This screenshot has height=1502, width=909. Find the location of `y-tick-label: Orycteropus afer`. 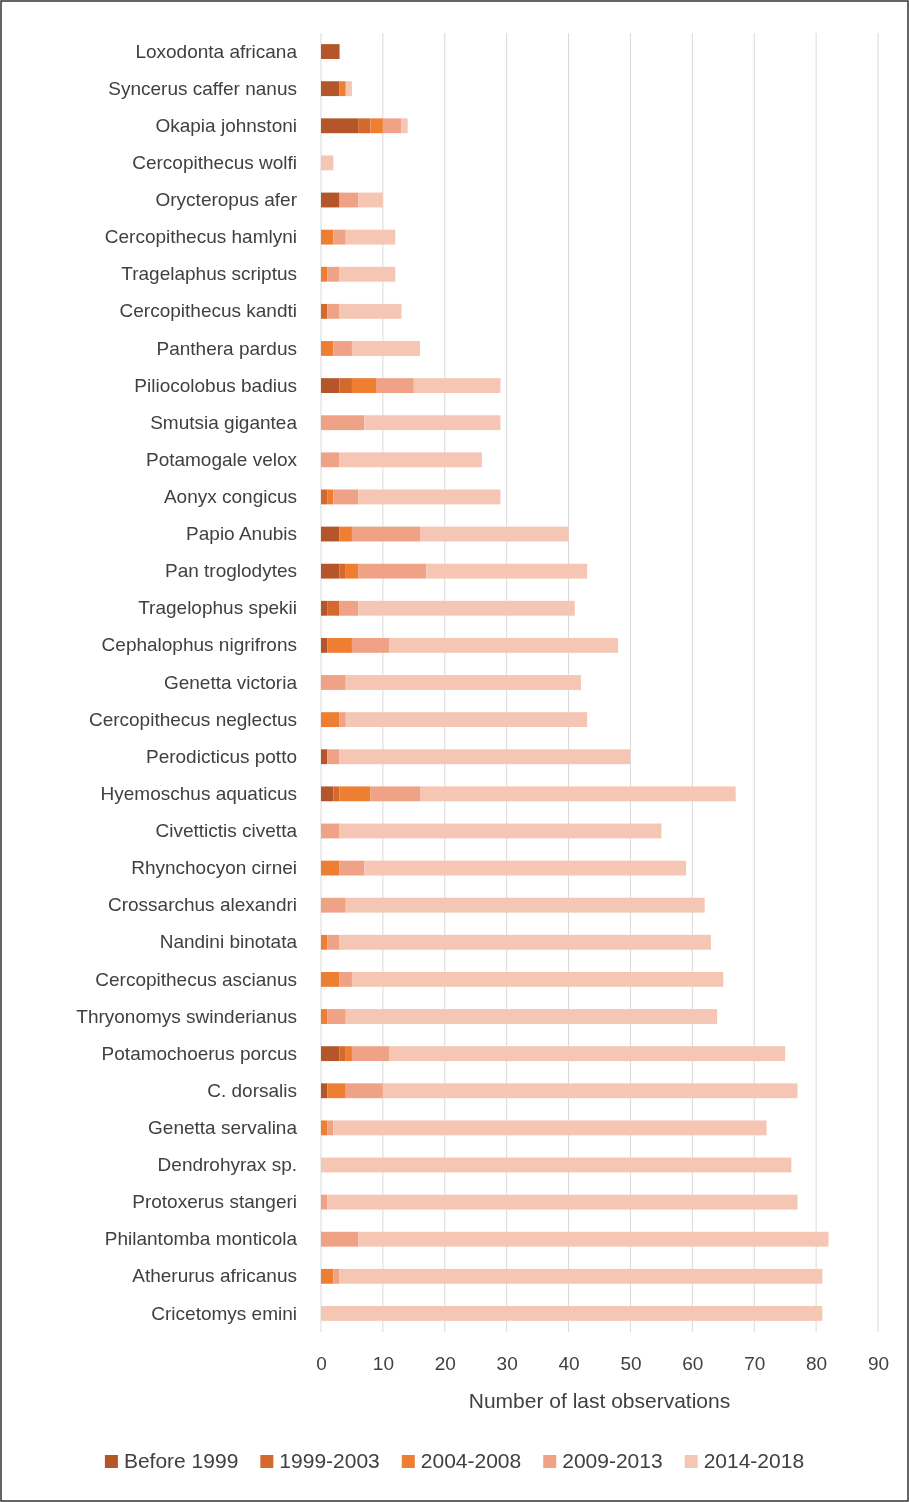

y-tick-label: Orycteropus afer is located at coordinates (226, 200).